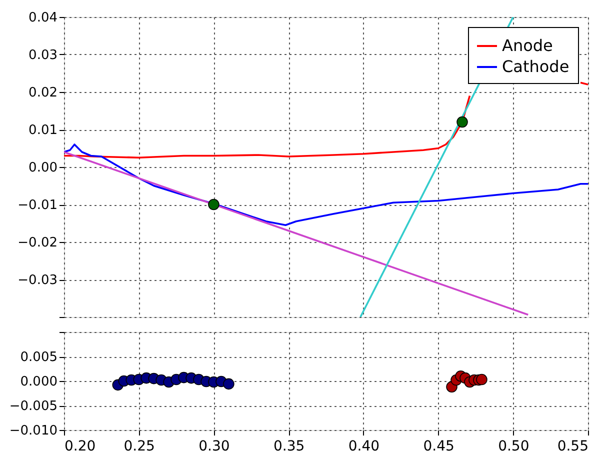 The image size is (610, 460). I want to click on y-tick-label: −0.010, so click(33, 431).